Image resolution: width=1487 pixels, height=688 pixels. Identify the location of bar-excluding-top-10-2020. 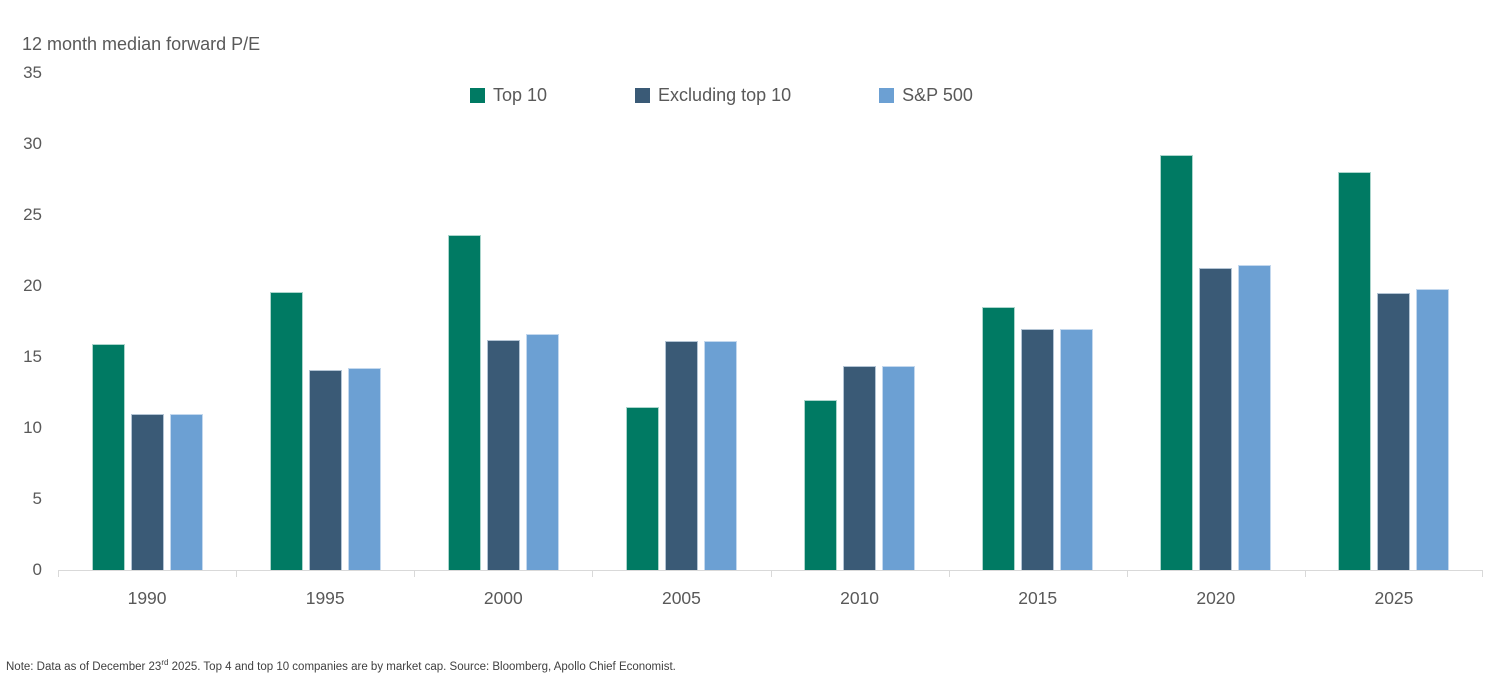
(1216, 418).